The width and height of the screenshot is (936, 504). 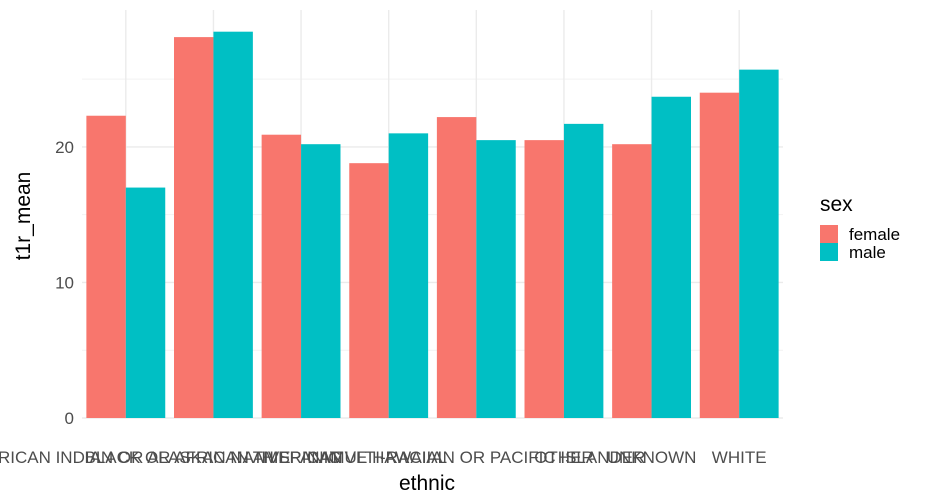 I want to click on legend-label-male: male, so click(x=867, y=252).